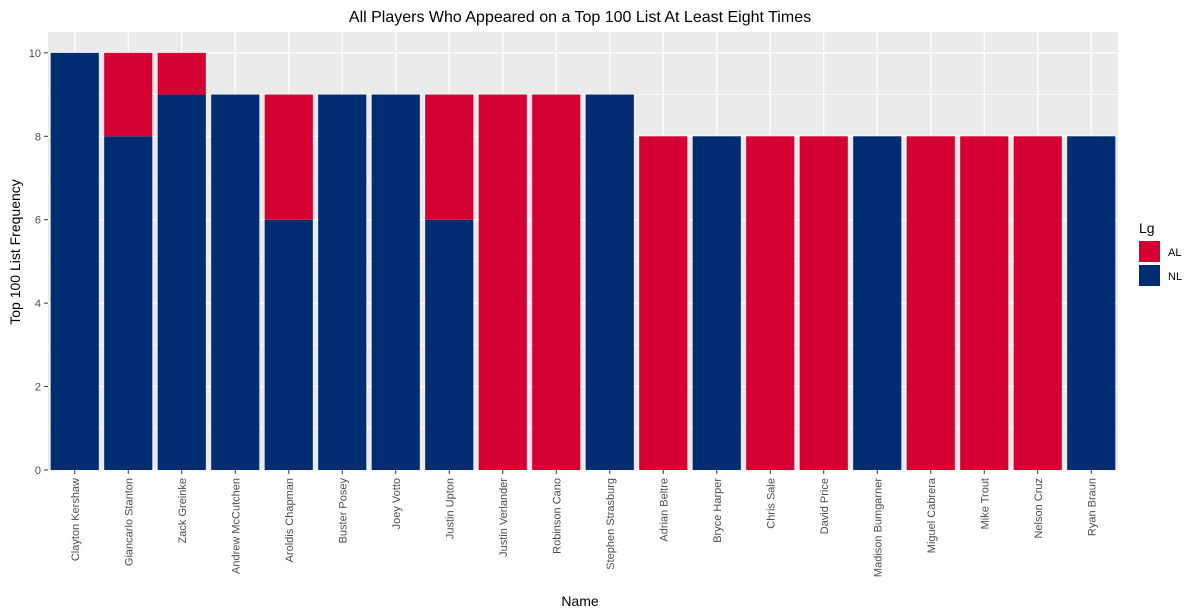  What do you see at coordinates (580, 601) in the screenshot?
I see `x-axis-title: Name` at bounding box center [580, 601].